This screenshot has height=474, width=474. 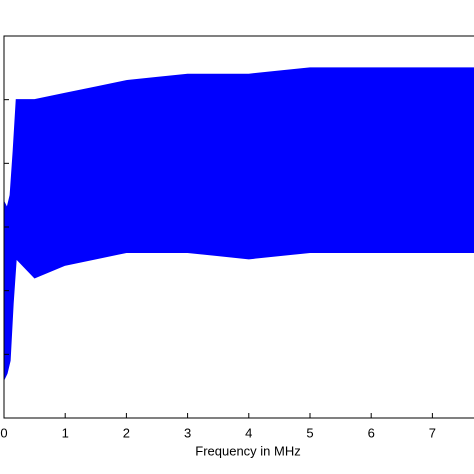 What do you see at coordinates (247, 450) in the screenshot?
I see `x-axis-label: Frequency in MHz` at bounding box center [247, 450].